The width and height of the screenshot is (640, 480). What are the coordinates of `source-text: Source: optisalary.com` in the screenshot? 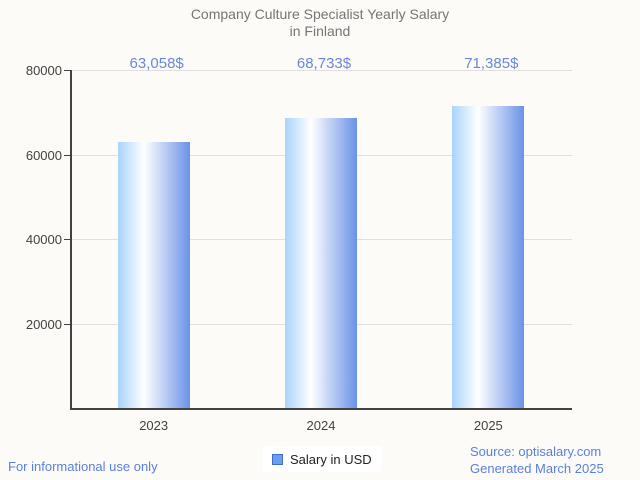 It's located at (536, 451).